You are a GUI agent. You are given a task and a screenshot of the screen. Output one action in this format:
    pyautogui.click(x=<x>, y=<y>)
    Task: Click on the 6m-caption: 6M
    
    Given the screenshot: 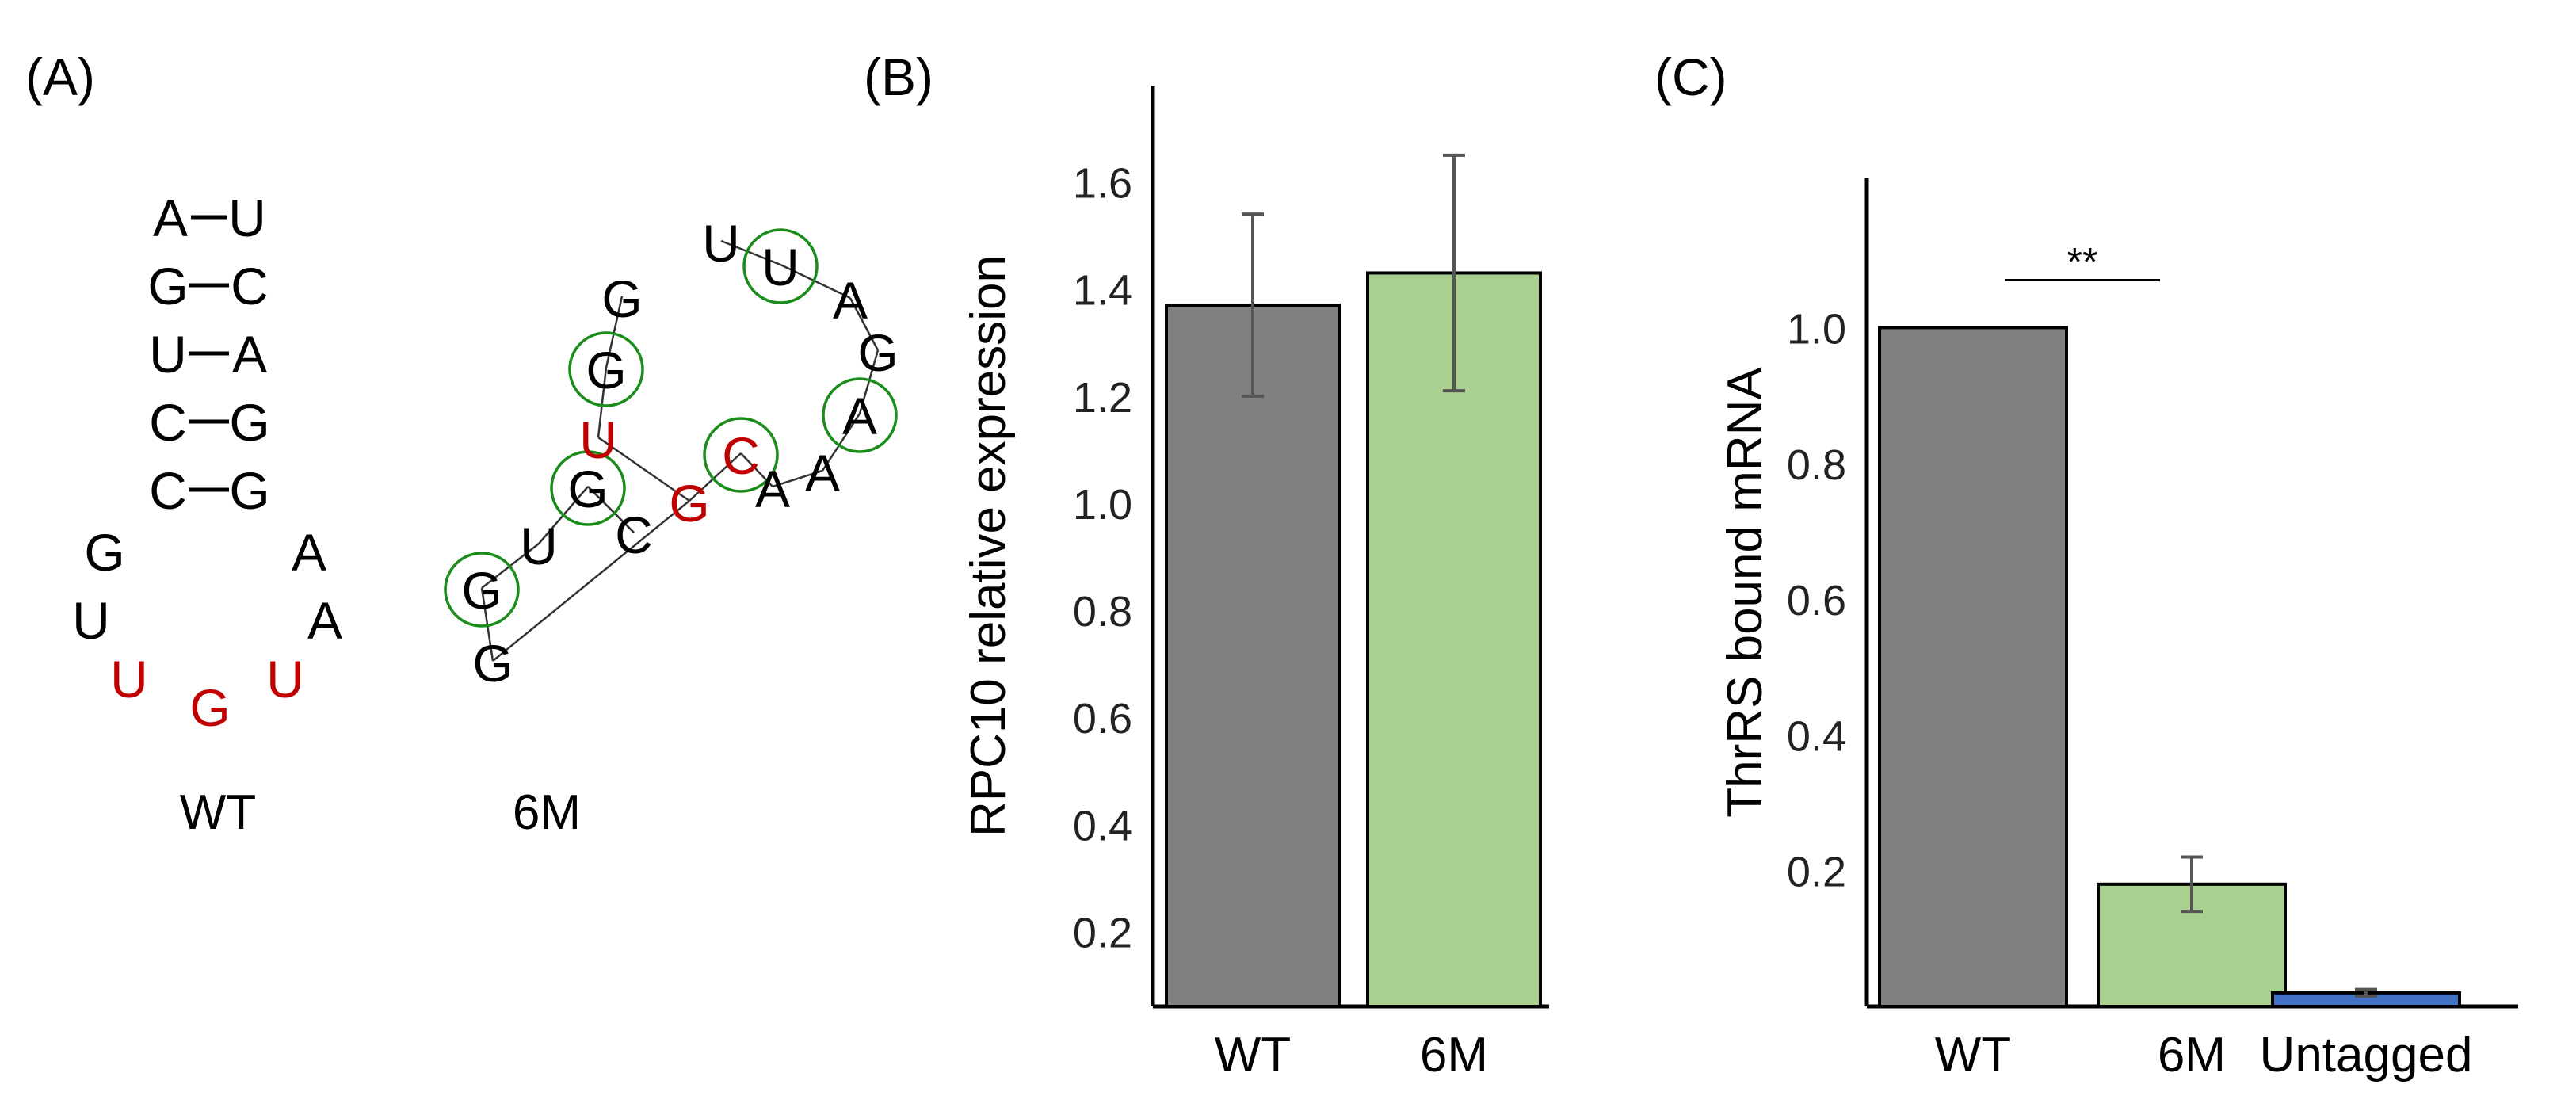 What is the action you would take?
    pyautogui.click(x=547, y=812)
    